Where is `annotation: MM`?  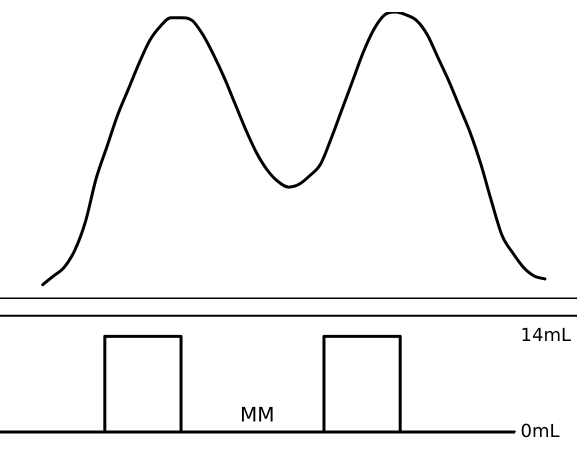
annotation: MM is located at coordinates (257, 414).